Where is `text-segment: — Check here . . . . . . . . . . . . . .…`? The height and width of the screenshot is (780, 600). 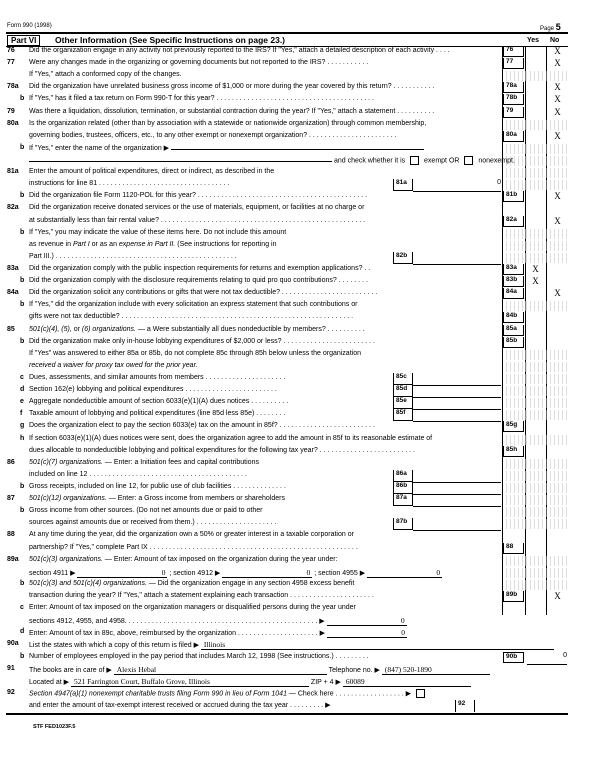
text-segment: — Check here . . . . . . . . . . . . . .… is located at coordinates (349, 694).